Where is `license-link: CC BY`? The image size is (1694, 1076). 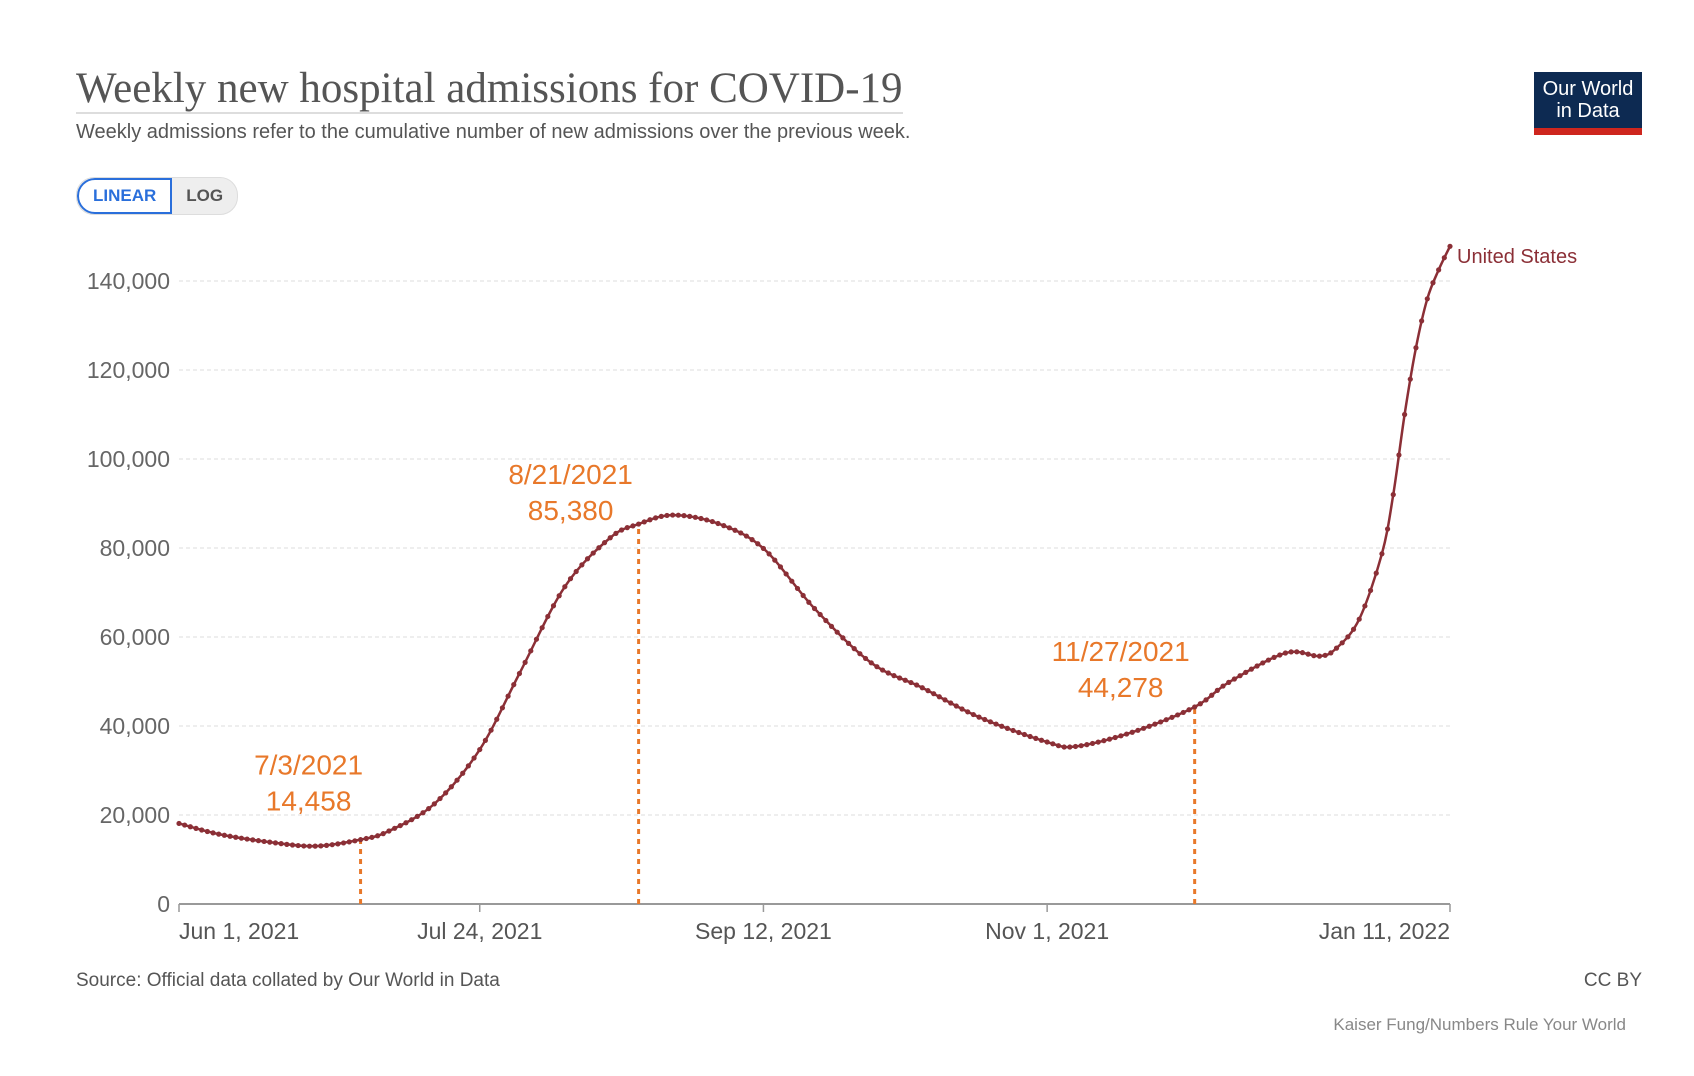
license-link: CC BY is located at coordinates (1612, 980).